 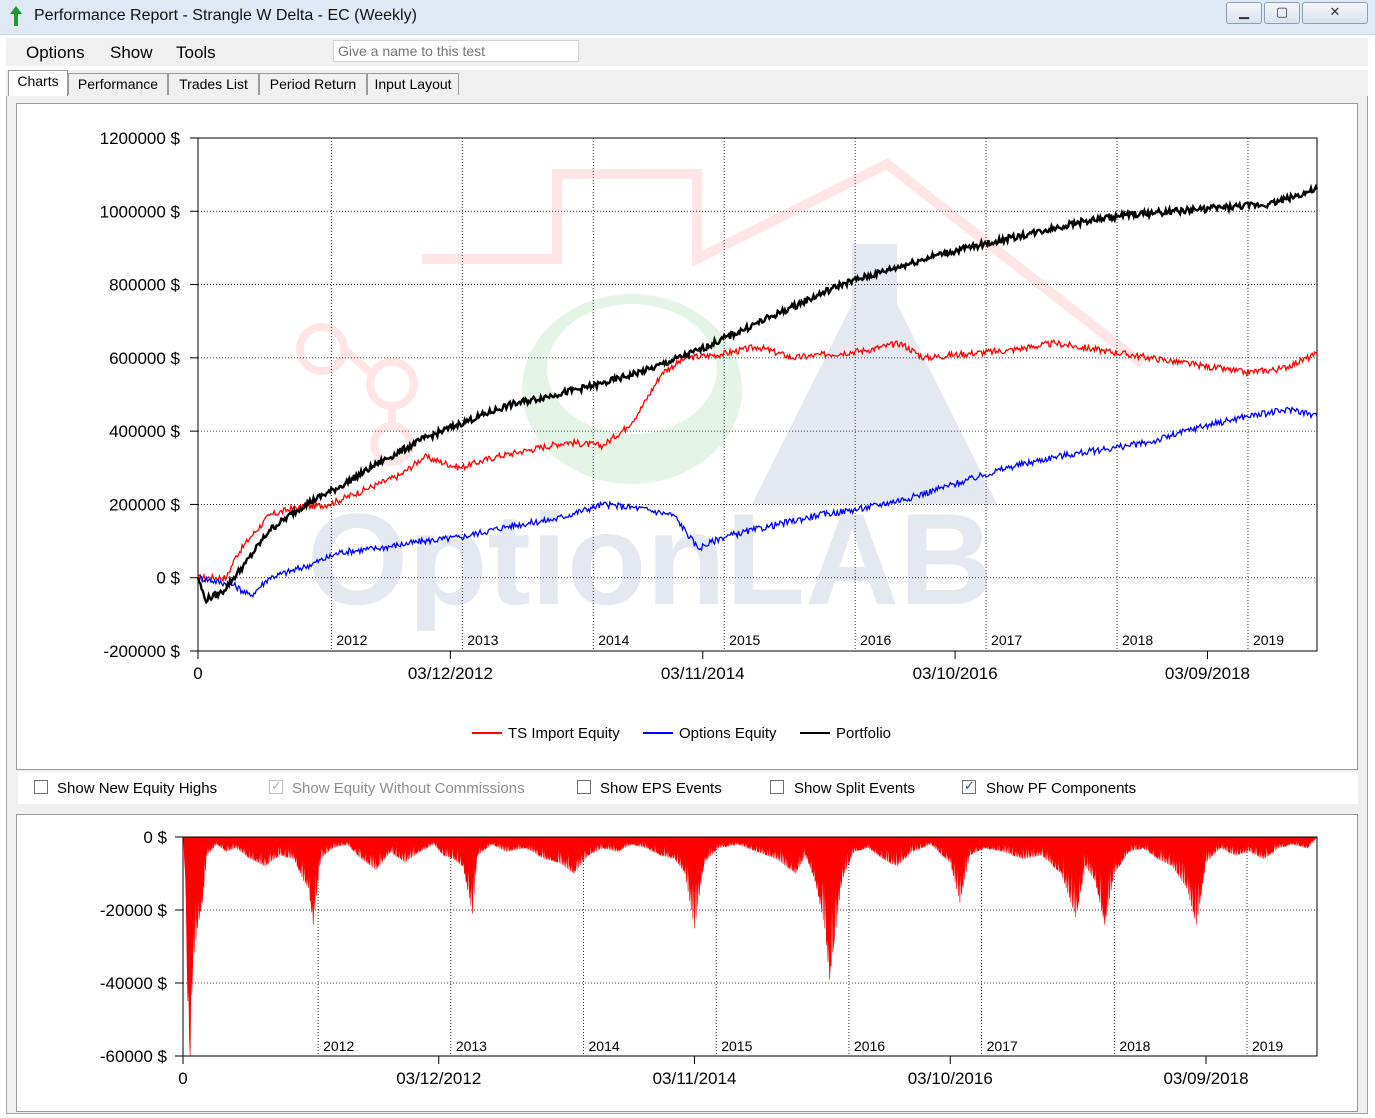 I want to click on equity-x-tick-label: 0, so click(x=197, y=673).